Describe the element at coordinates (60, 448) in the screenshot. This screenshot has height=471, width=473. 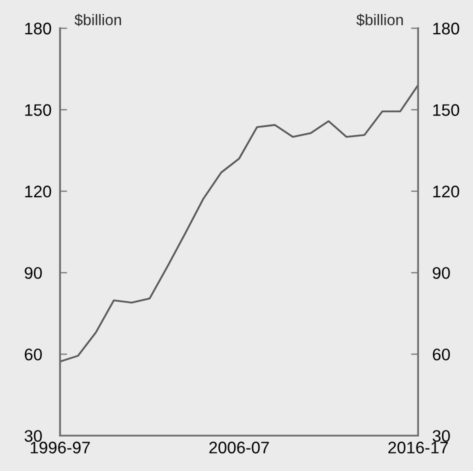
I see `x-tick-label: 1996-97` at that location.